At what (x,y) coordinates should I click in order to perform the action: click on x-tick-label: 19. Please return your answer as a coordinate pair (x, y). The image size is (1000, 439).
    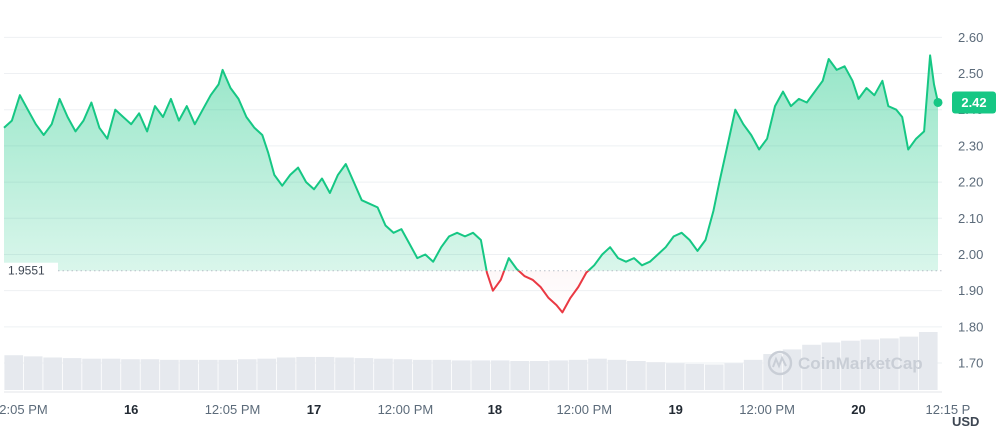
    Looking at the image, I should click on (675, 409).